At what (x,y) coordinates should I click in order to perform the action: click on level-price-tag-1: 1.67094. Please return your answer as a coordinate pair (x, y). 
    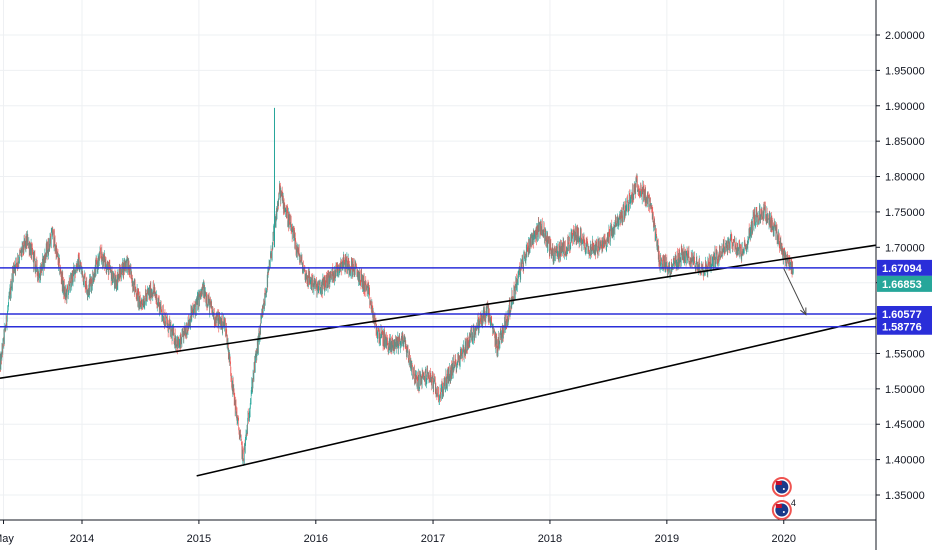
    Looking at the image, I should click on (902, 269).